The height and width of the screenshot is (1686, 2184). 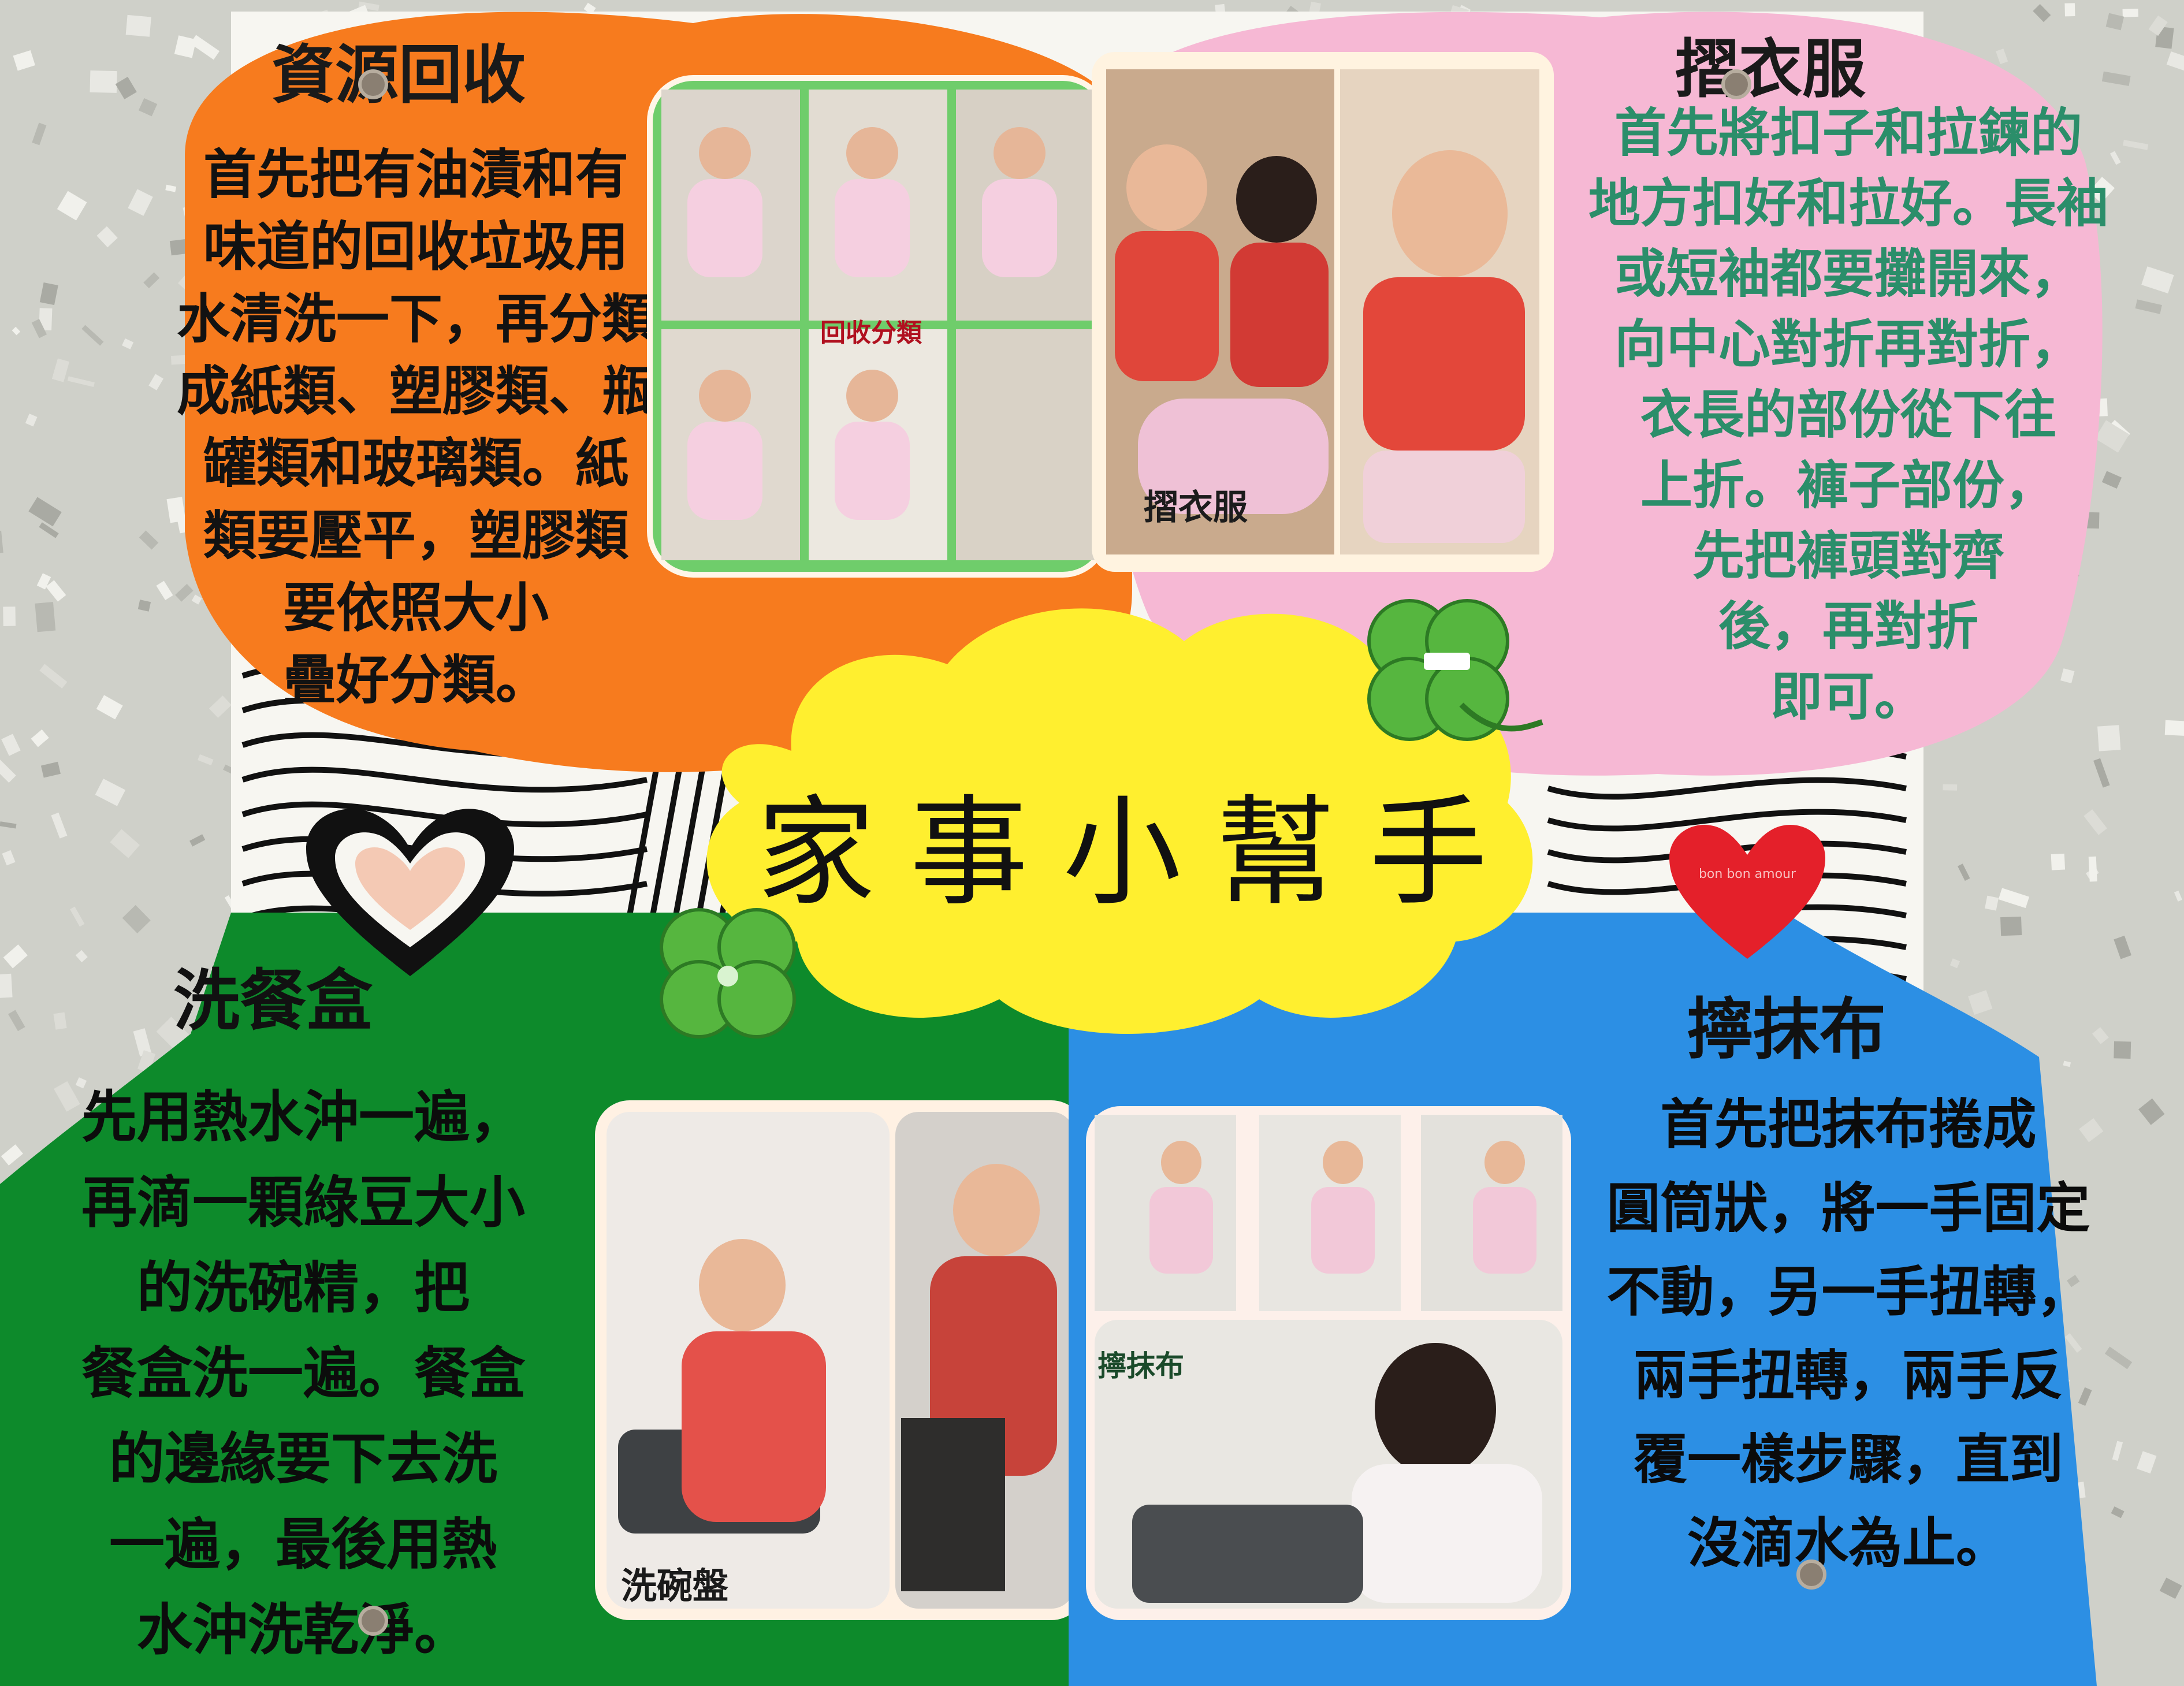 What do you see at coordinates (1141, 1366) in the screenshot?
I see `wring-cloth-caption: 擰抹布` at bounding box center [1141, 1366].